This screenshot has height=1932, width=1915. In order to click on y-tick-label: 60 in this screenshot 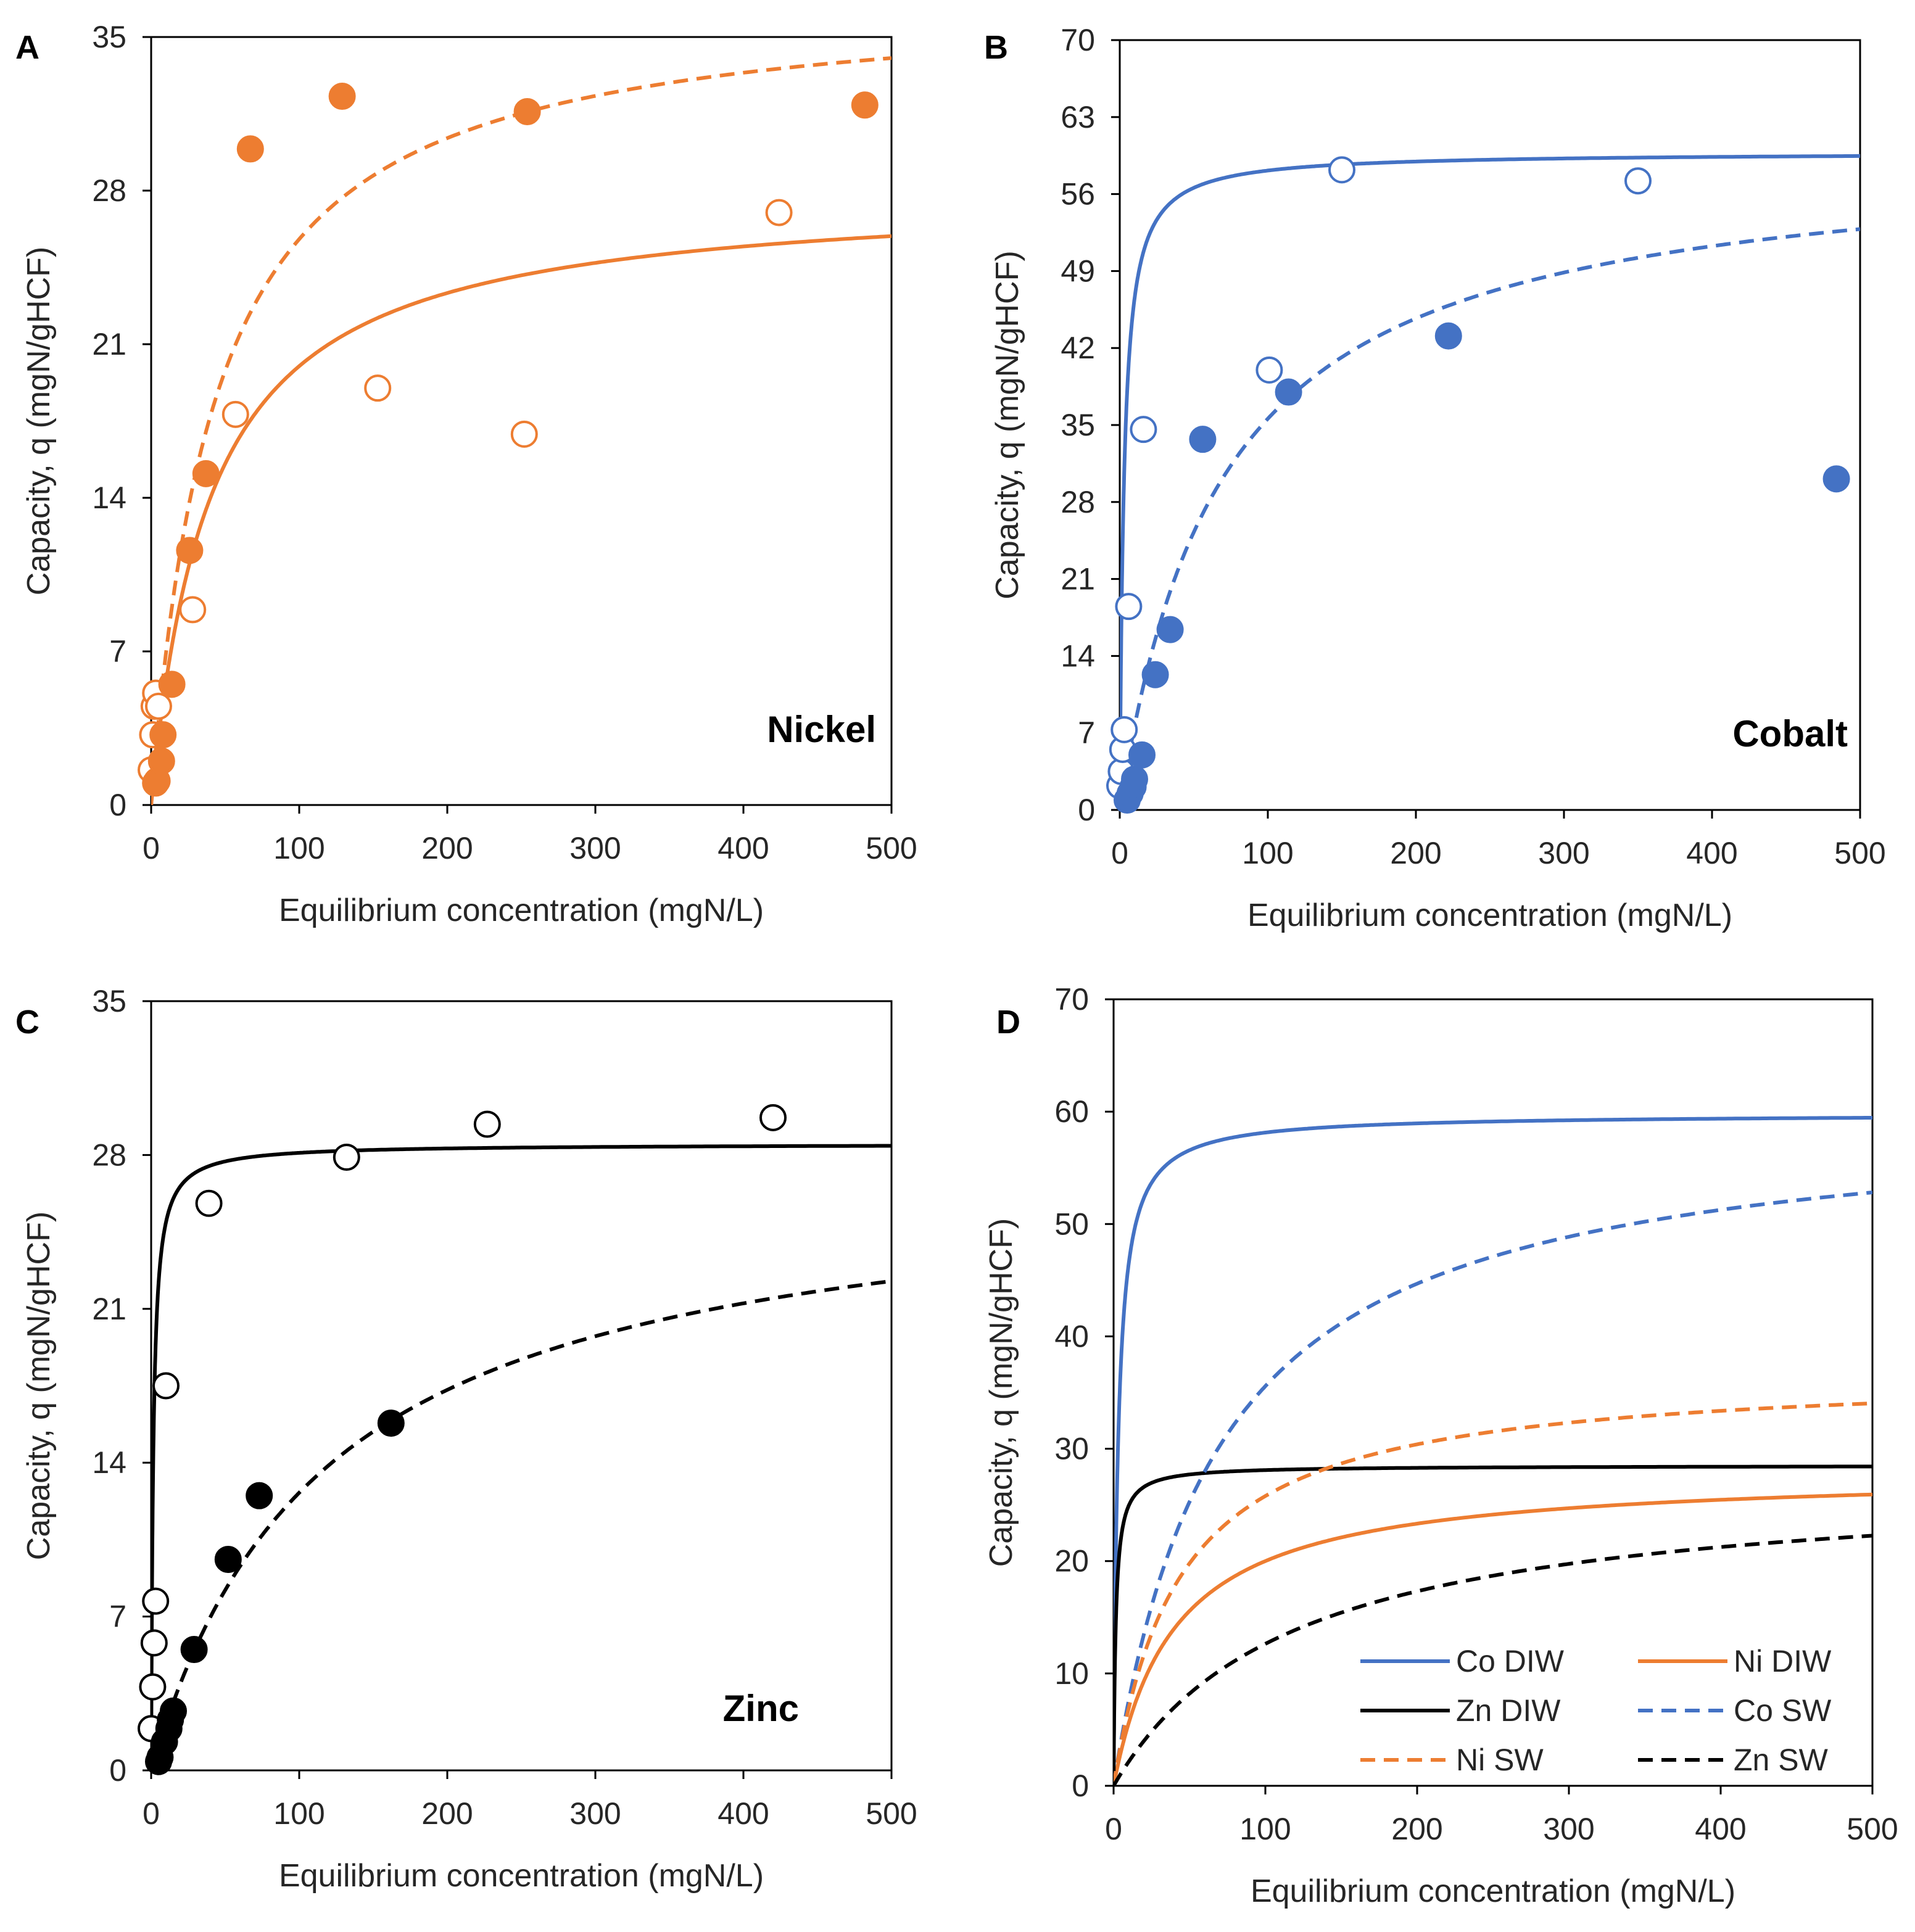, I will do `click(1071, 1111)`.